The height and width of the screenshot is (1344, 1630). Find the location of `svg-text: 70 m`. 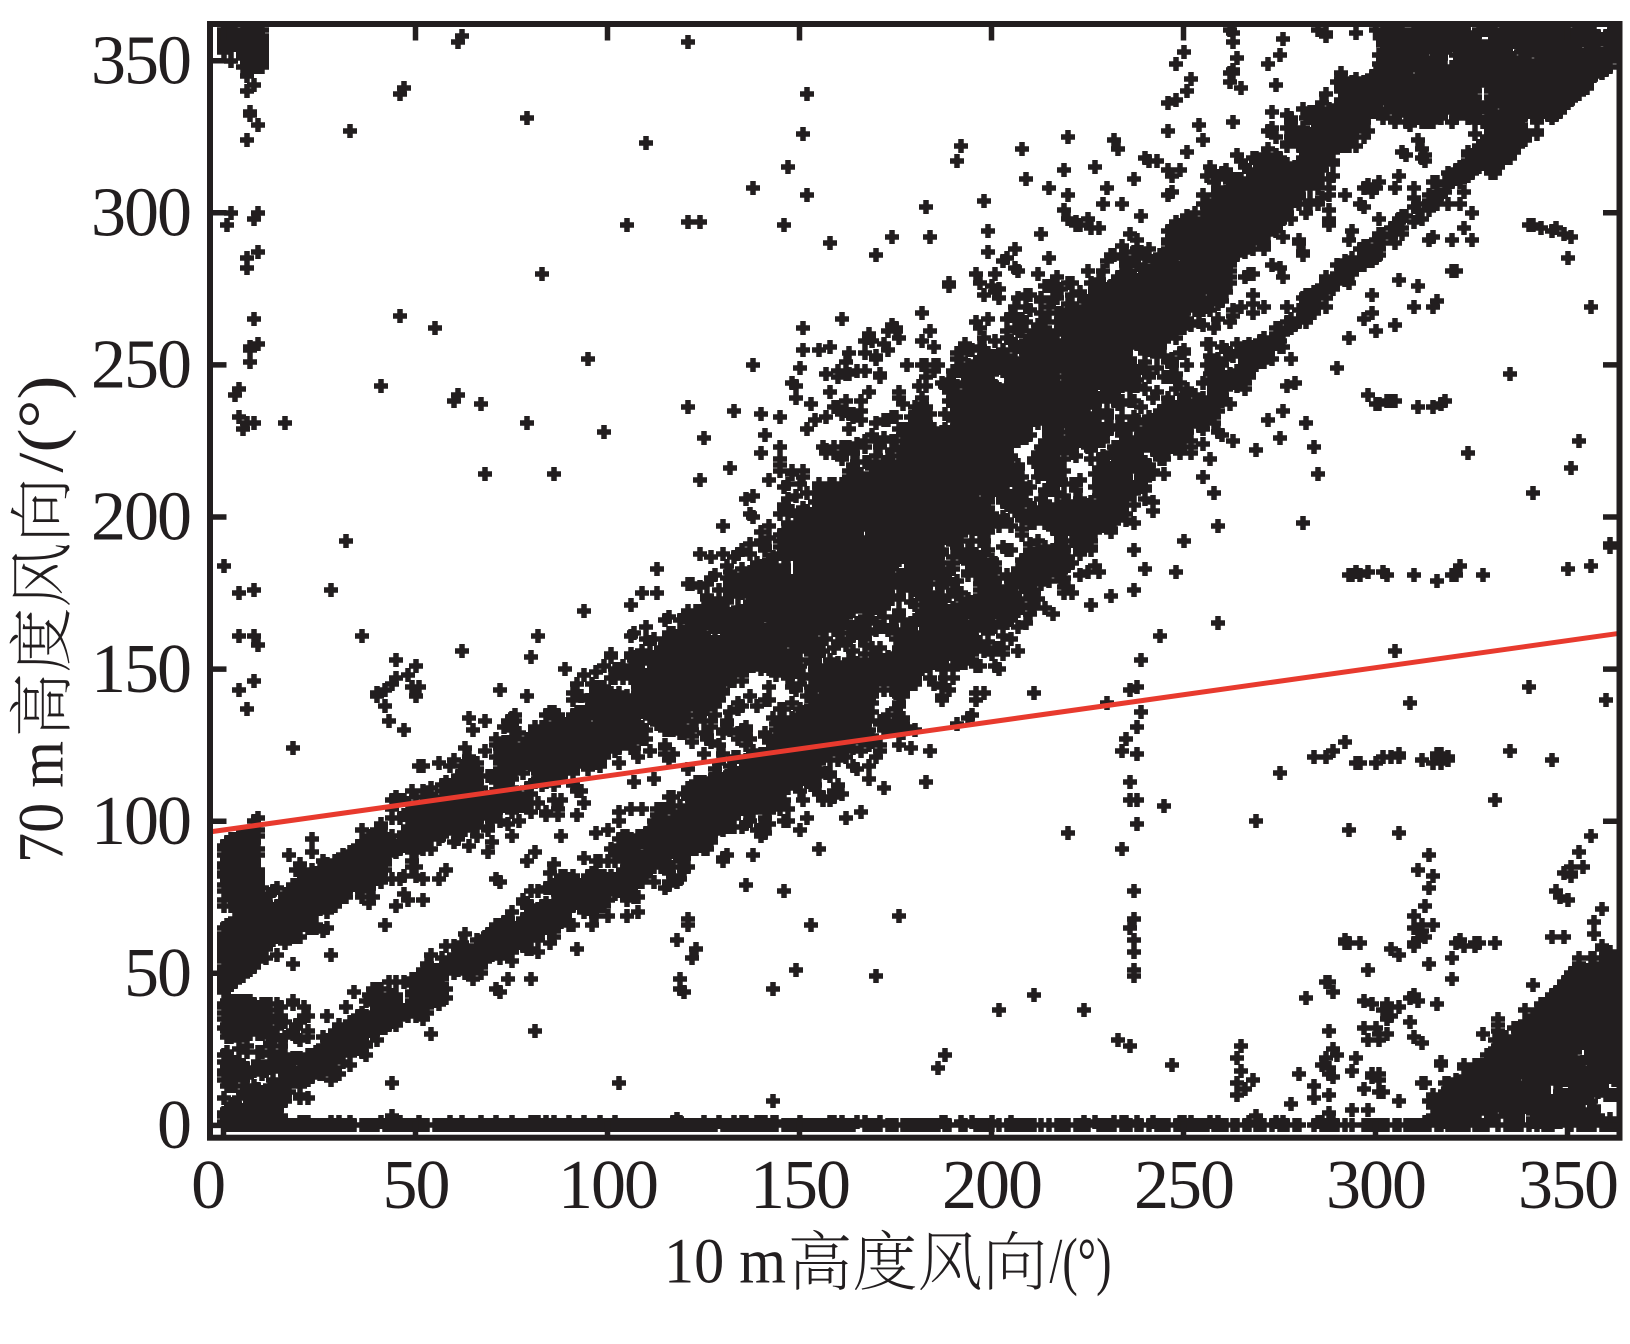

svg-text: 70 m is located at coordinates (42, 802).